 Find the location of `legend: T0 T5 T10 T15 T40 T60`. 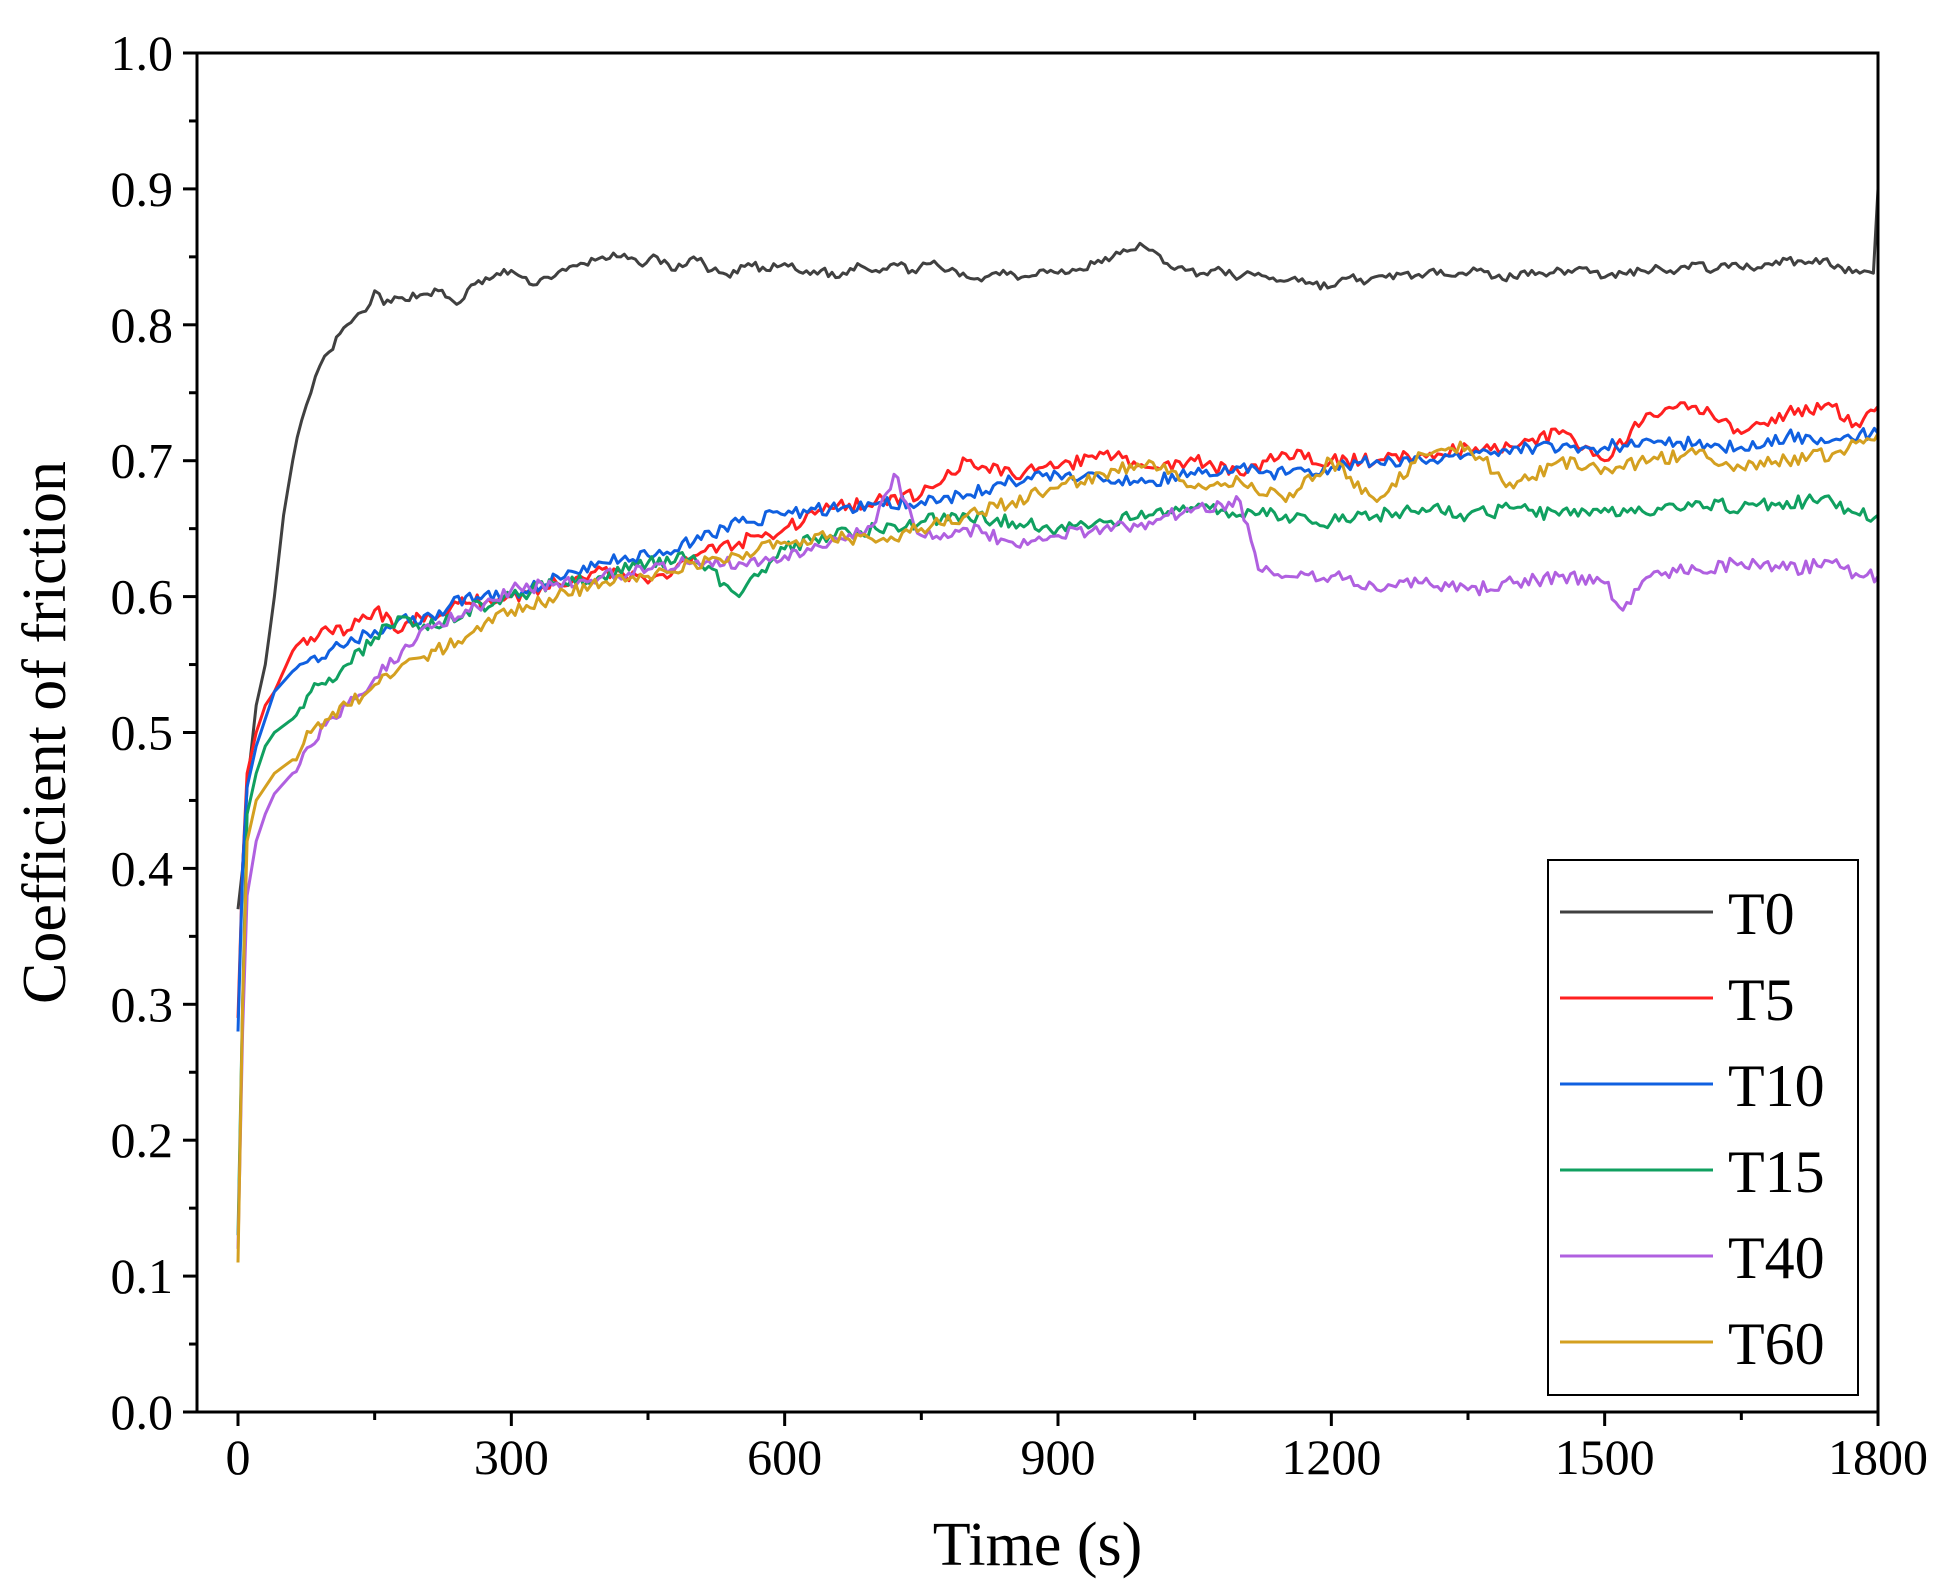

legend: T0 T5 T10 T15 T40 T60 is located at coordinates (1703, 1127).